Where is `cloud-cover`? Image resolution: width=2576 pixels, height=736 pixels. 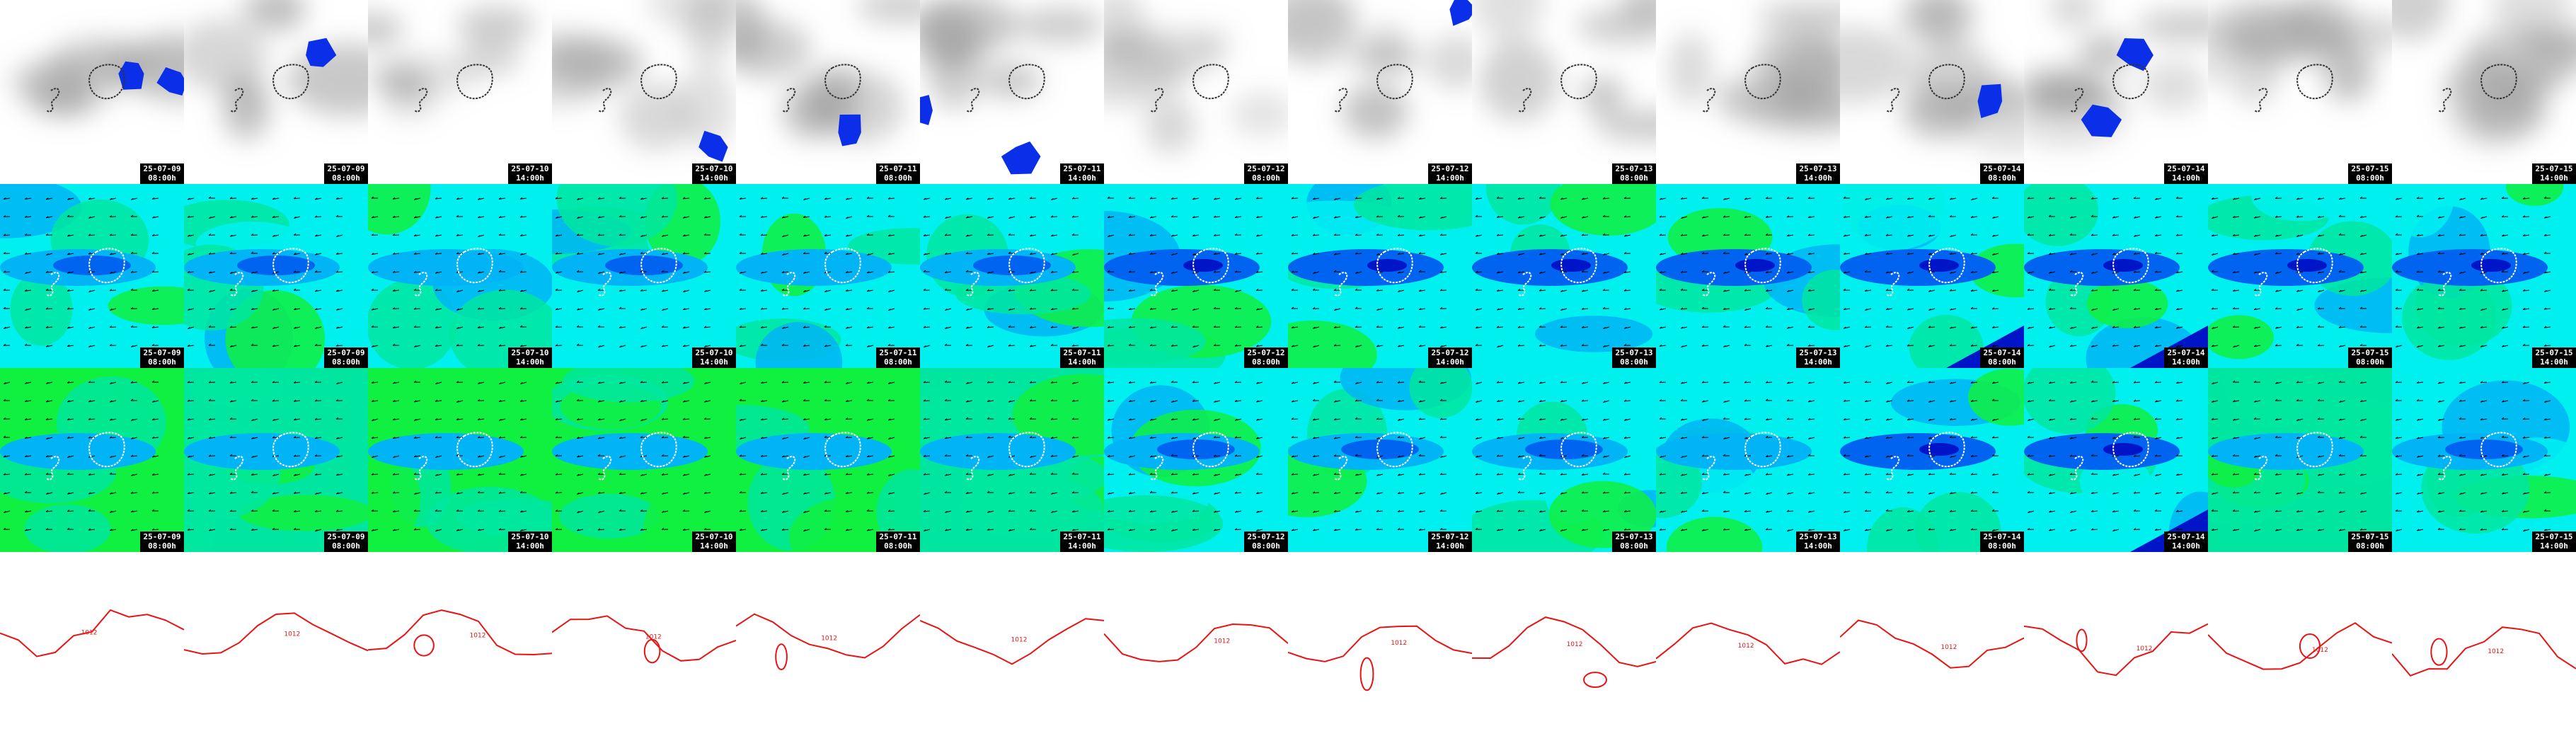 cloud-cover is located at coordinates (1380, 69).